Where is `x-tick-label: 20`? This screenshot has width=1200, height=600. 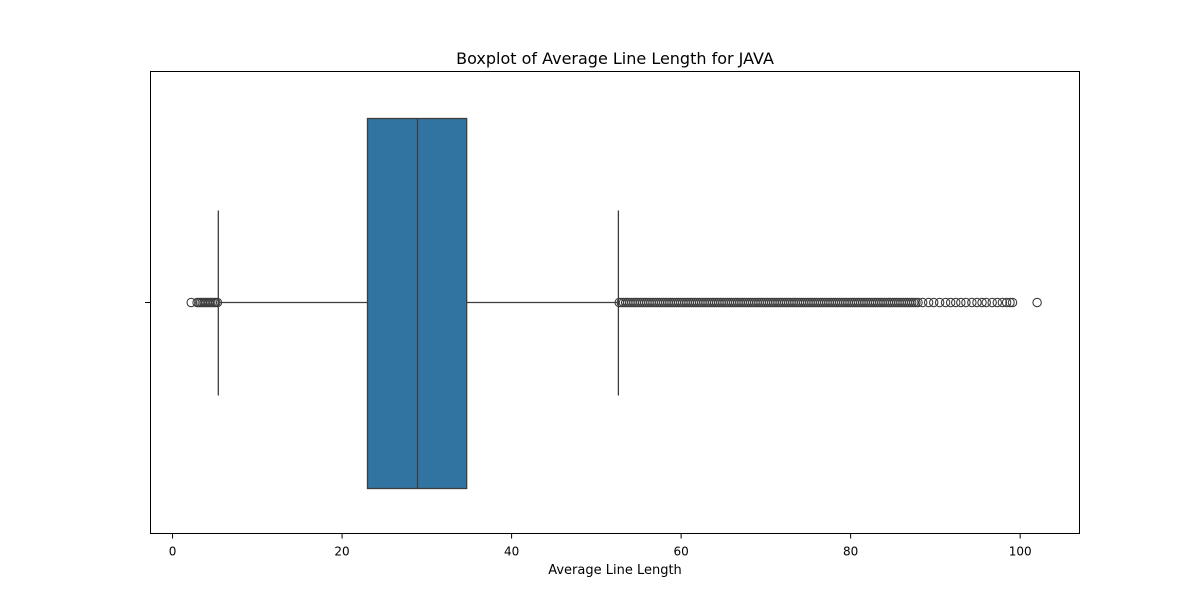
x-tick-label: 20 is located at coordinates (341, 552).